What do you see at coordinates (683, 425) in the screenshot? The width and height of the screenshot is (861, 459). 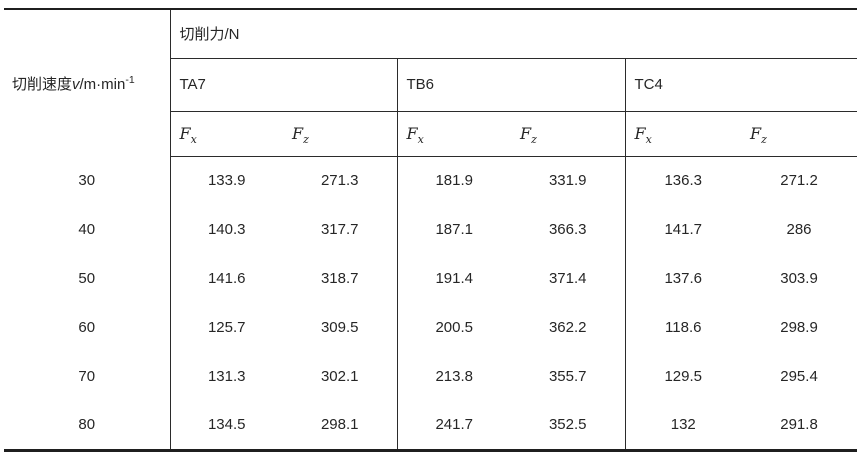 I see `force-value-cell: 132` at bounding box center [683, 425].